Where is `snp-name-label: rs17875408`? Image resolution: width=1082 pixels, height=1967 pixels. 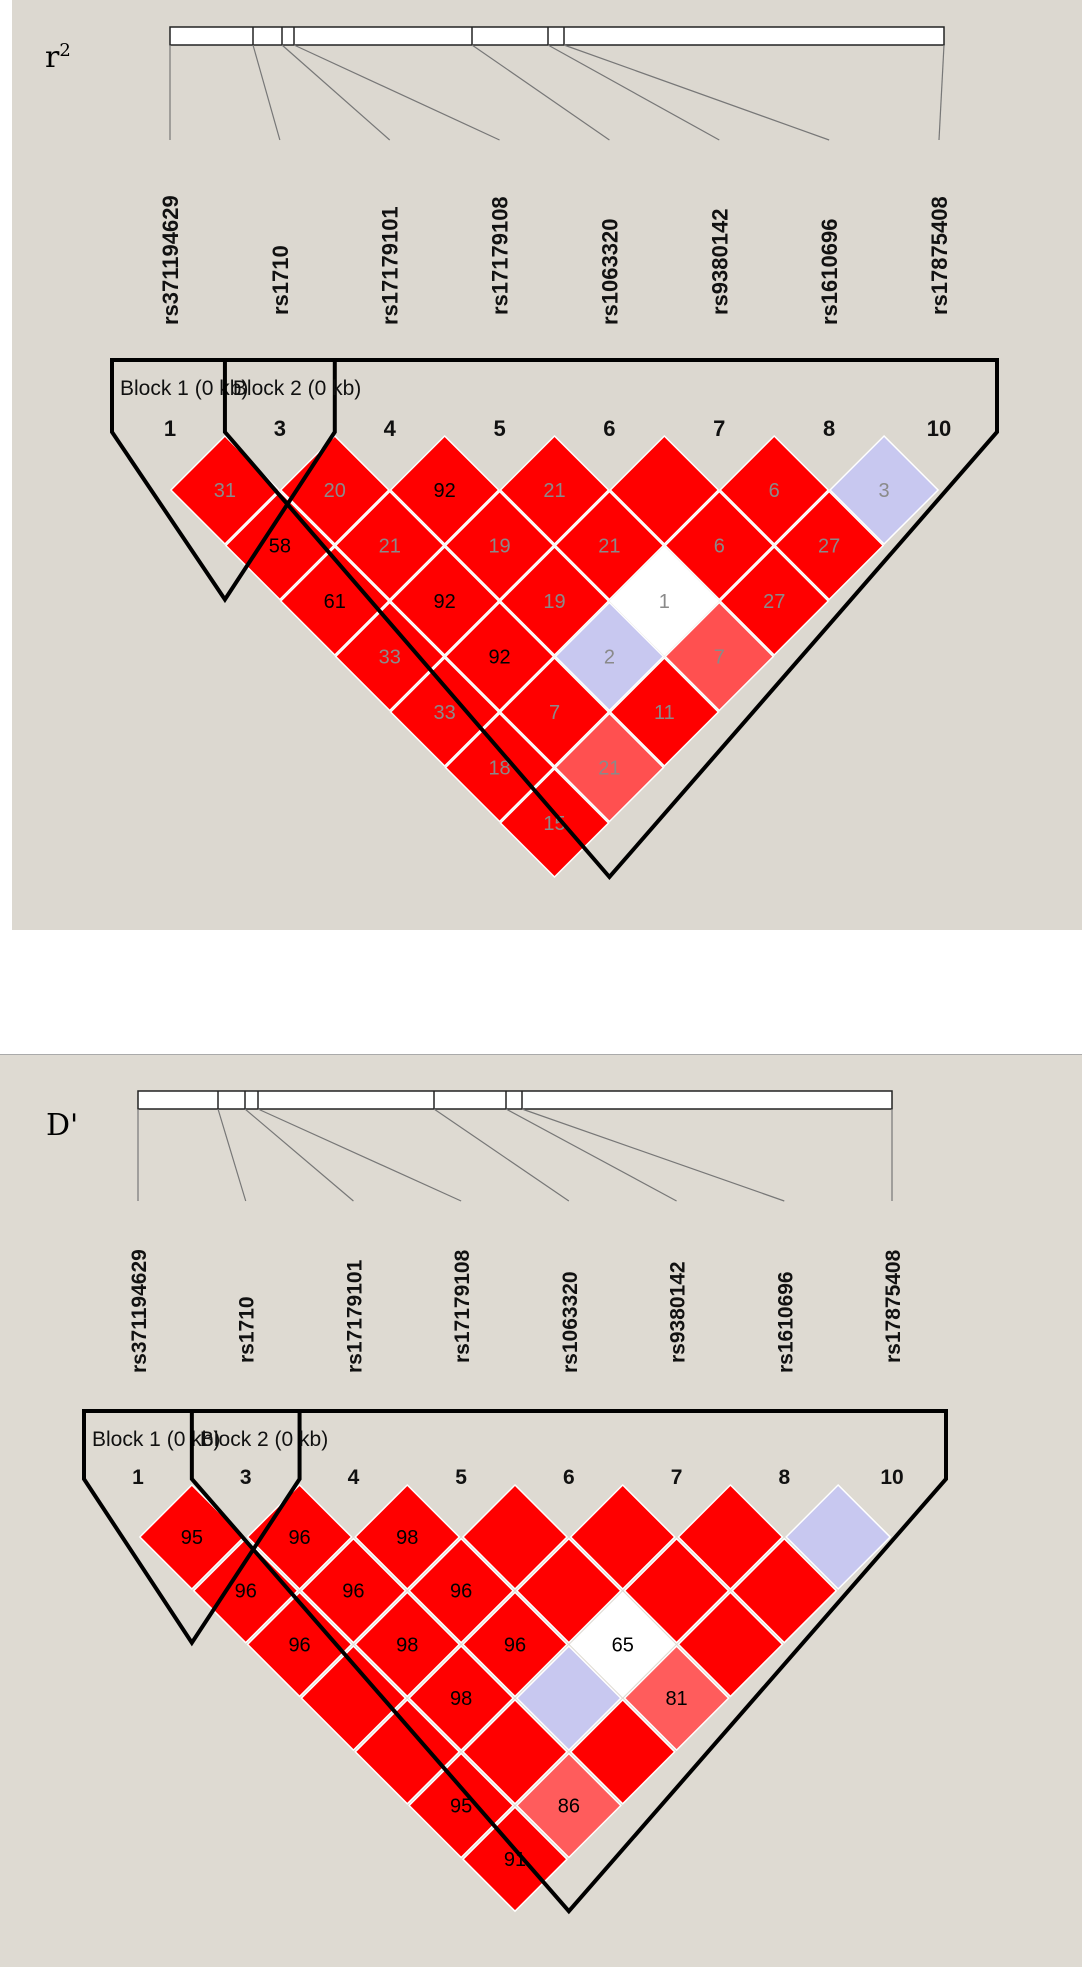 snp-name-label: rs17875408 is located at coordinates (939, 255).